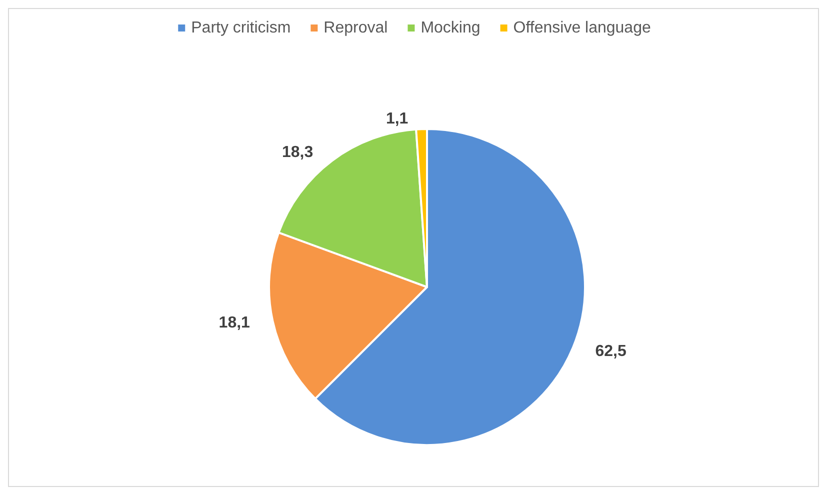  Describe the element at coordinates (234, 323) in the screenshot. I see `data-label: 18,1` at that location.